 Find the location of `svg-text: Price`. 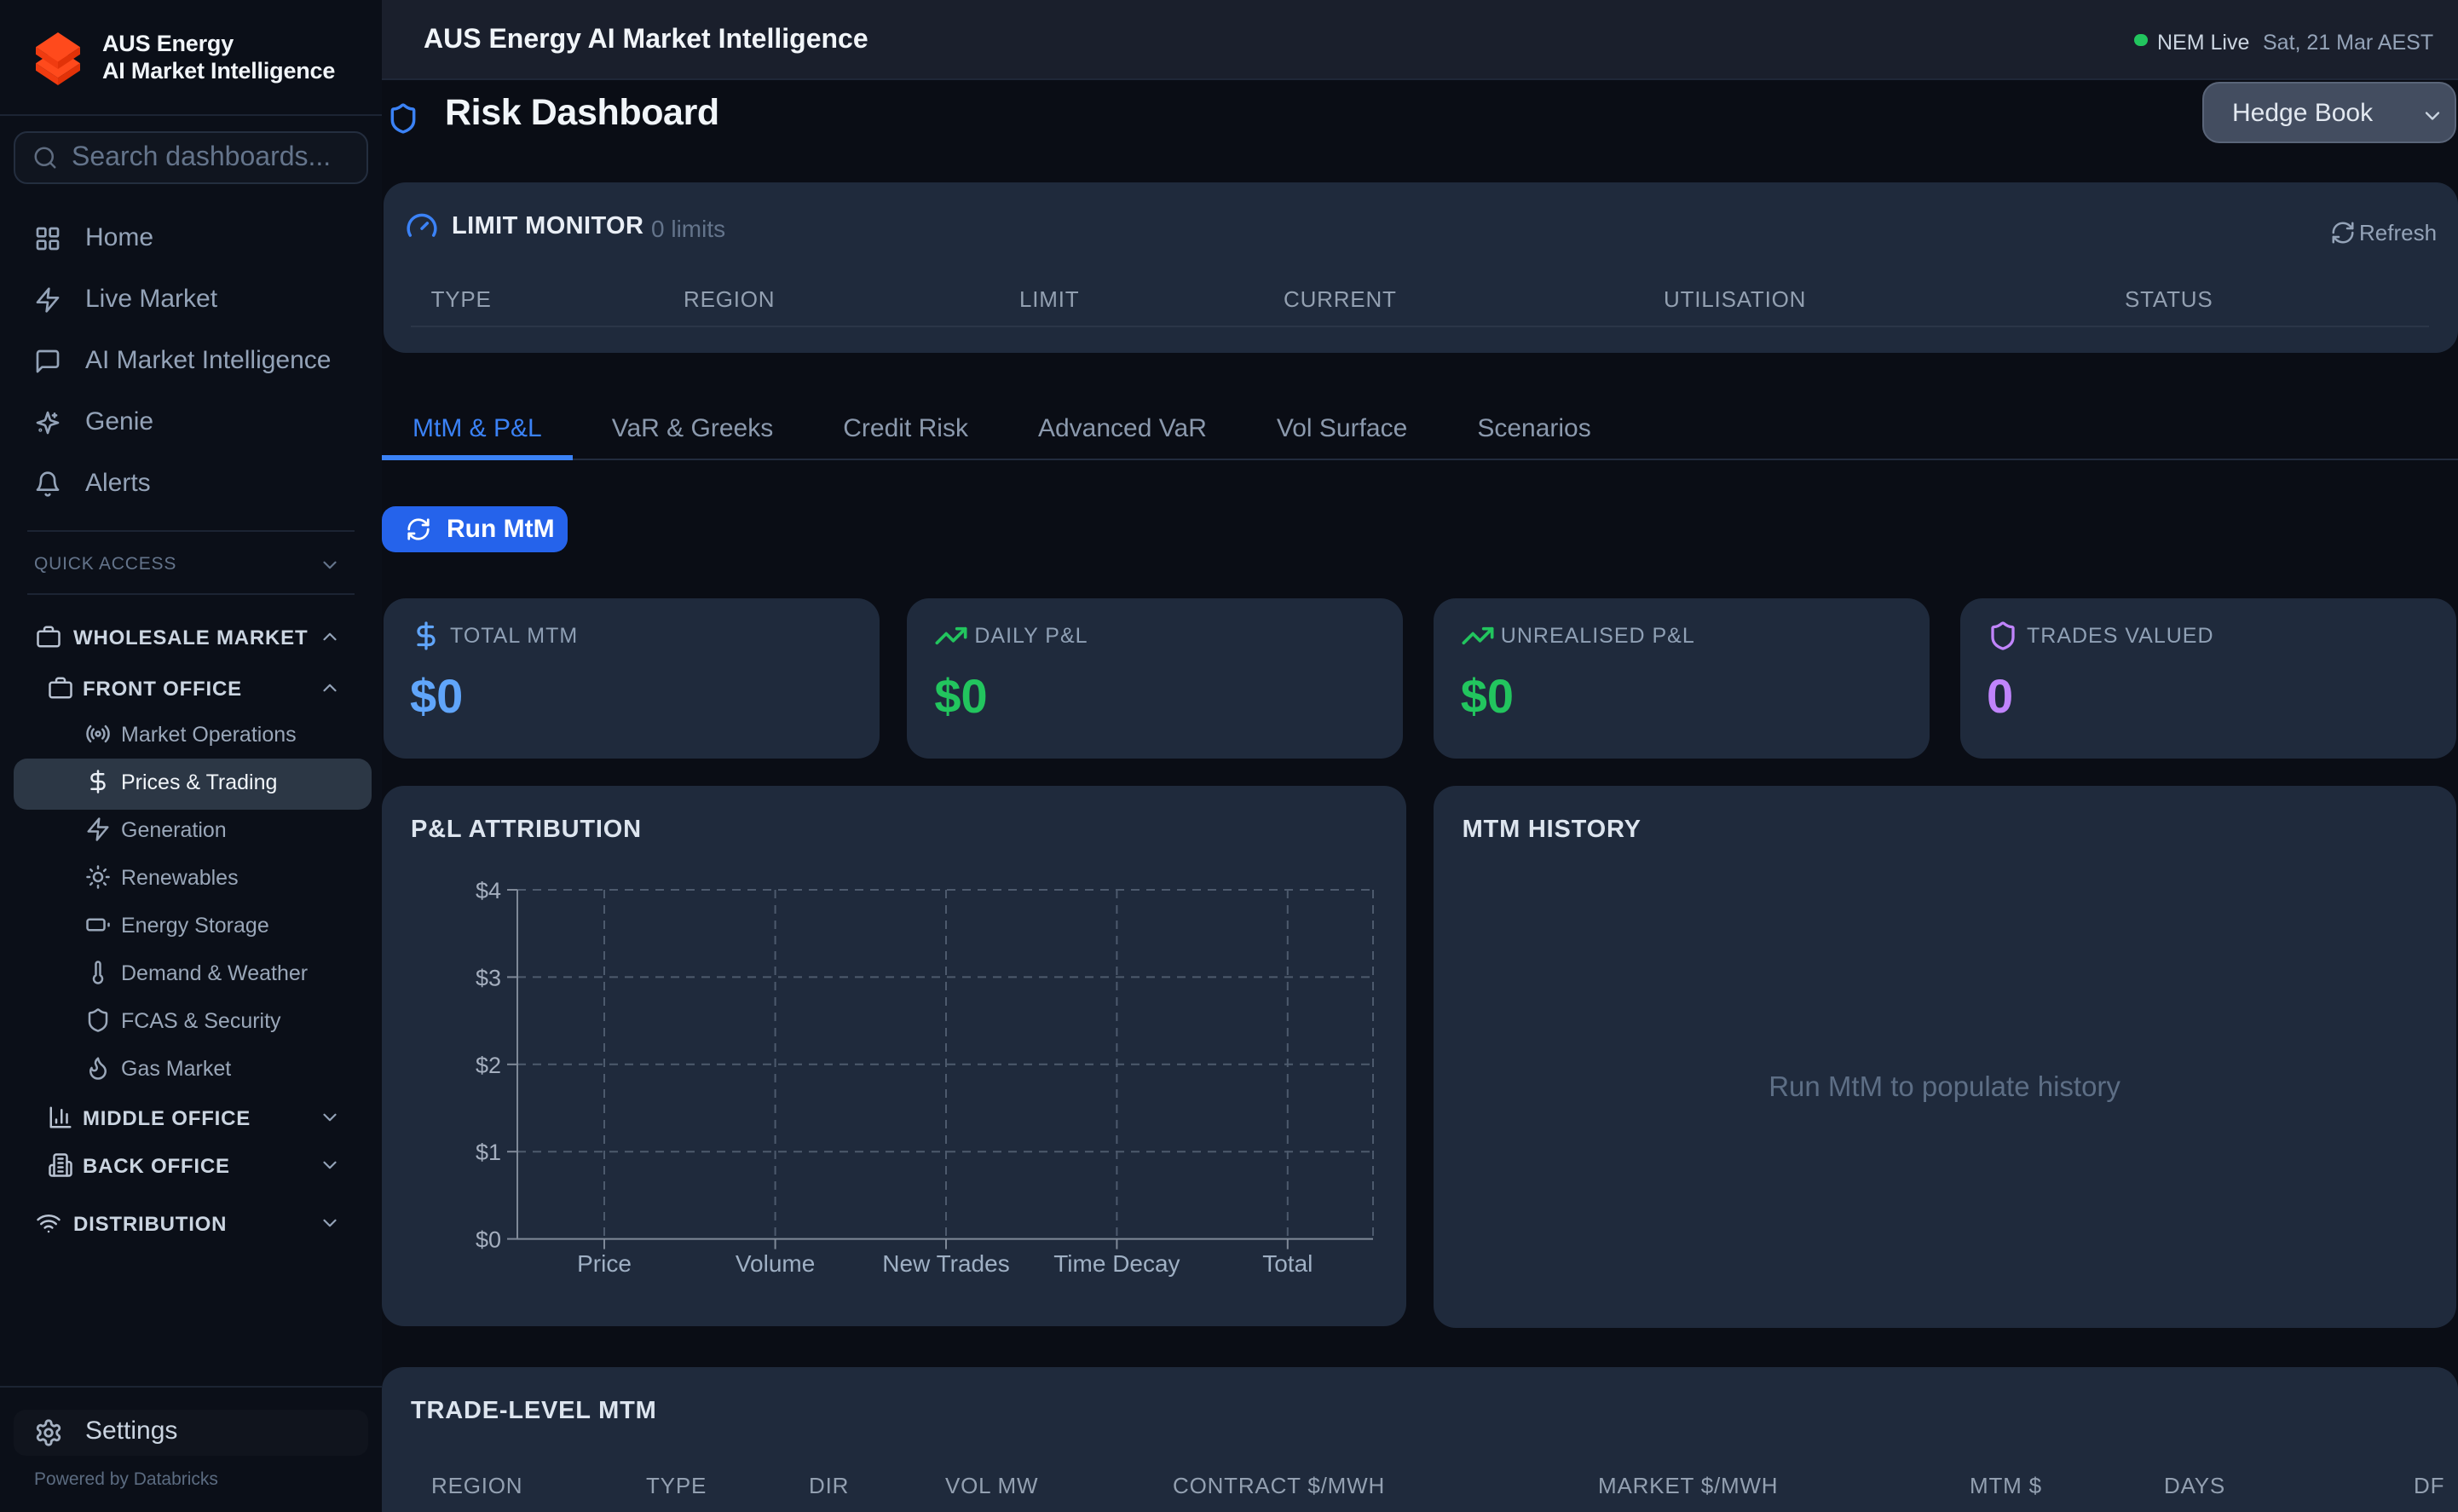

svg-text: Price is located at coordinates (604, 1263).